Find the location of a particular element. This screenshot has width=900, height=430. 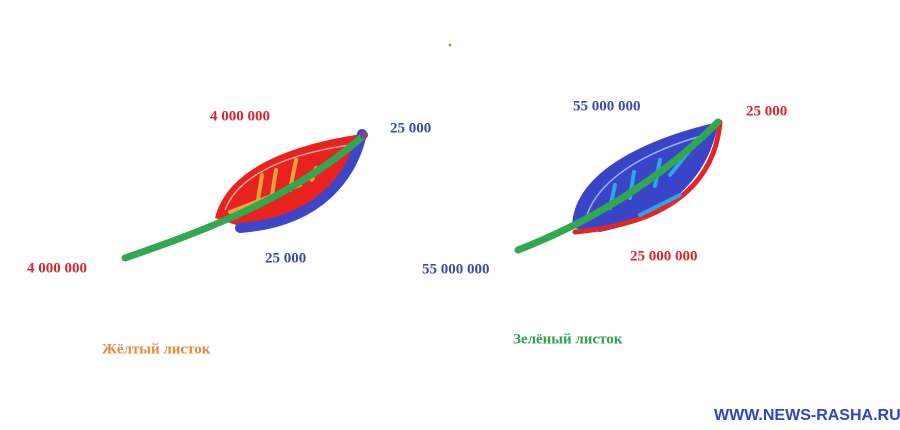

leaf-tip is located at coordinates (364, 135).